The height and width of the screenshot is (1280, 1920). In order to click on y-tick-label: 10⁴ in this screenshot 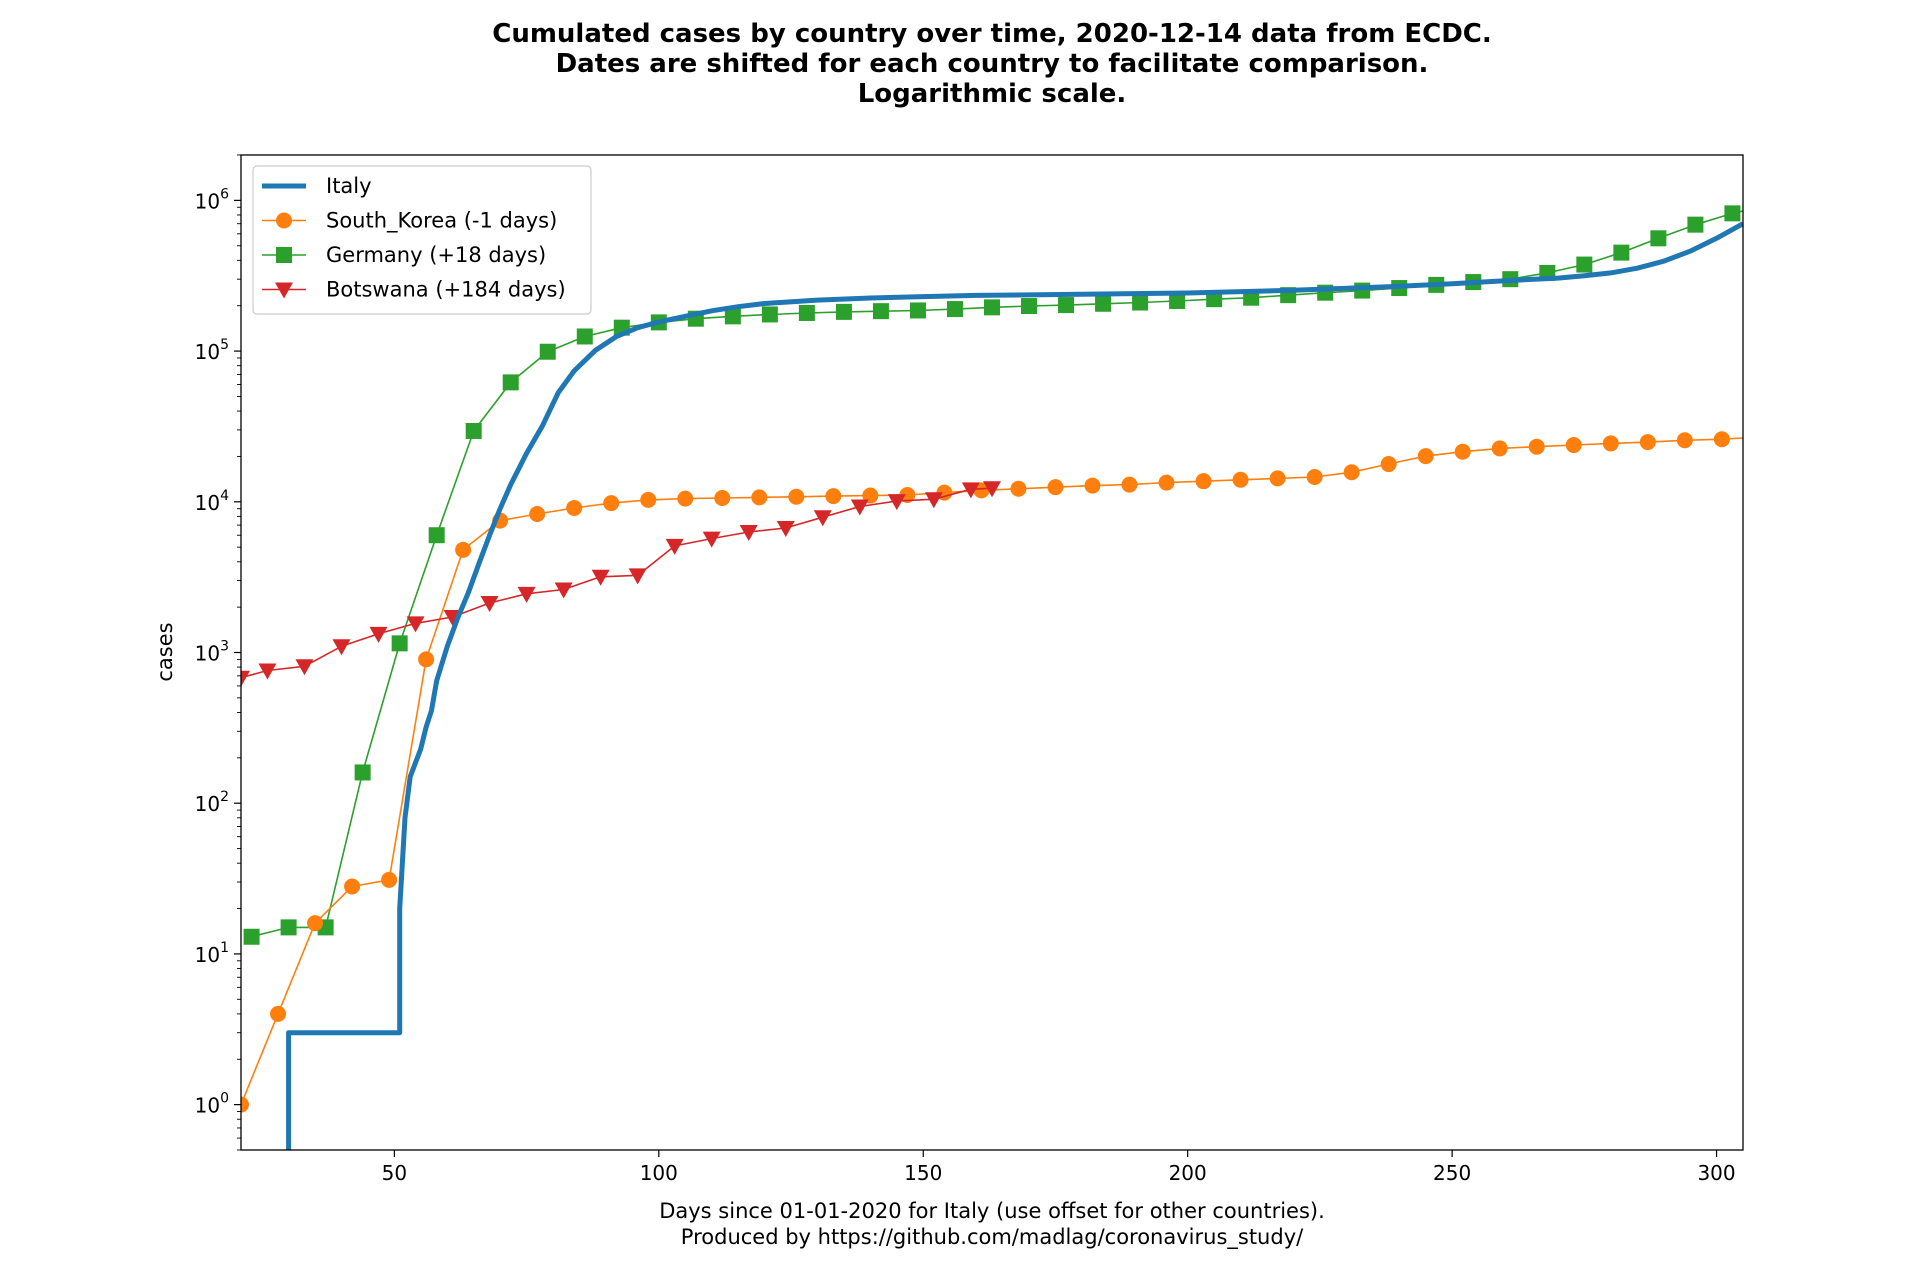, I will do `click(212, 501)`.